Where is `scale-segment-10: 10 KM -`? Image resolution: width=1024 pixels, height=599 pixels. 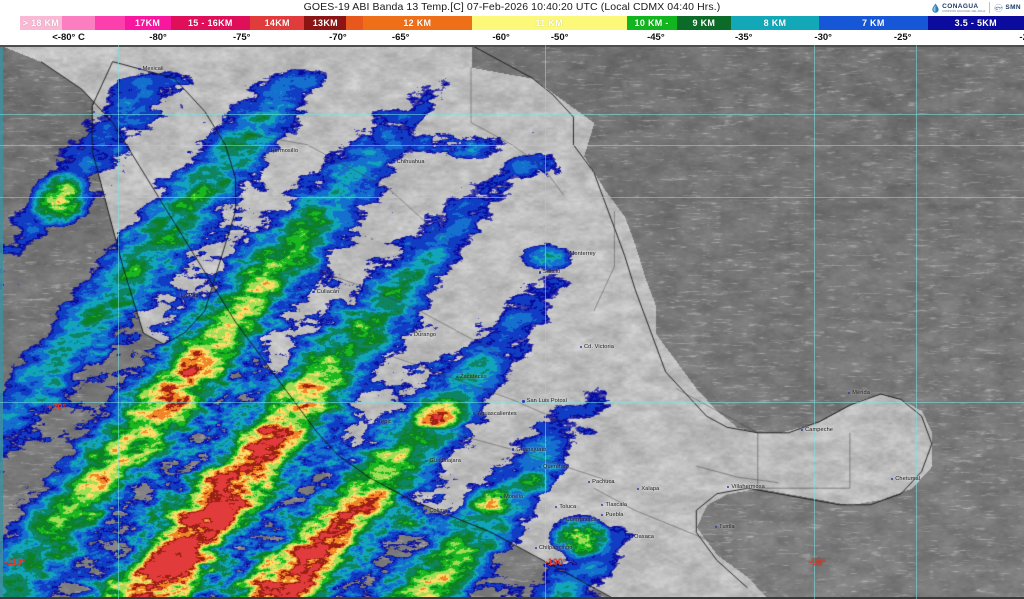
scale-segment-10: 10 KM - is located at coordinates (651, 23).